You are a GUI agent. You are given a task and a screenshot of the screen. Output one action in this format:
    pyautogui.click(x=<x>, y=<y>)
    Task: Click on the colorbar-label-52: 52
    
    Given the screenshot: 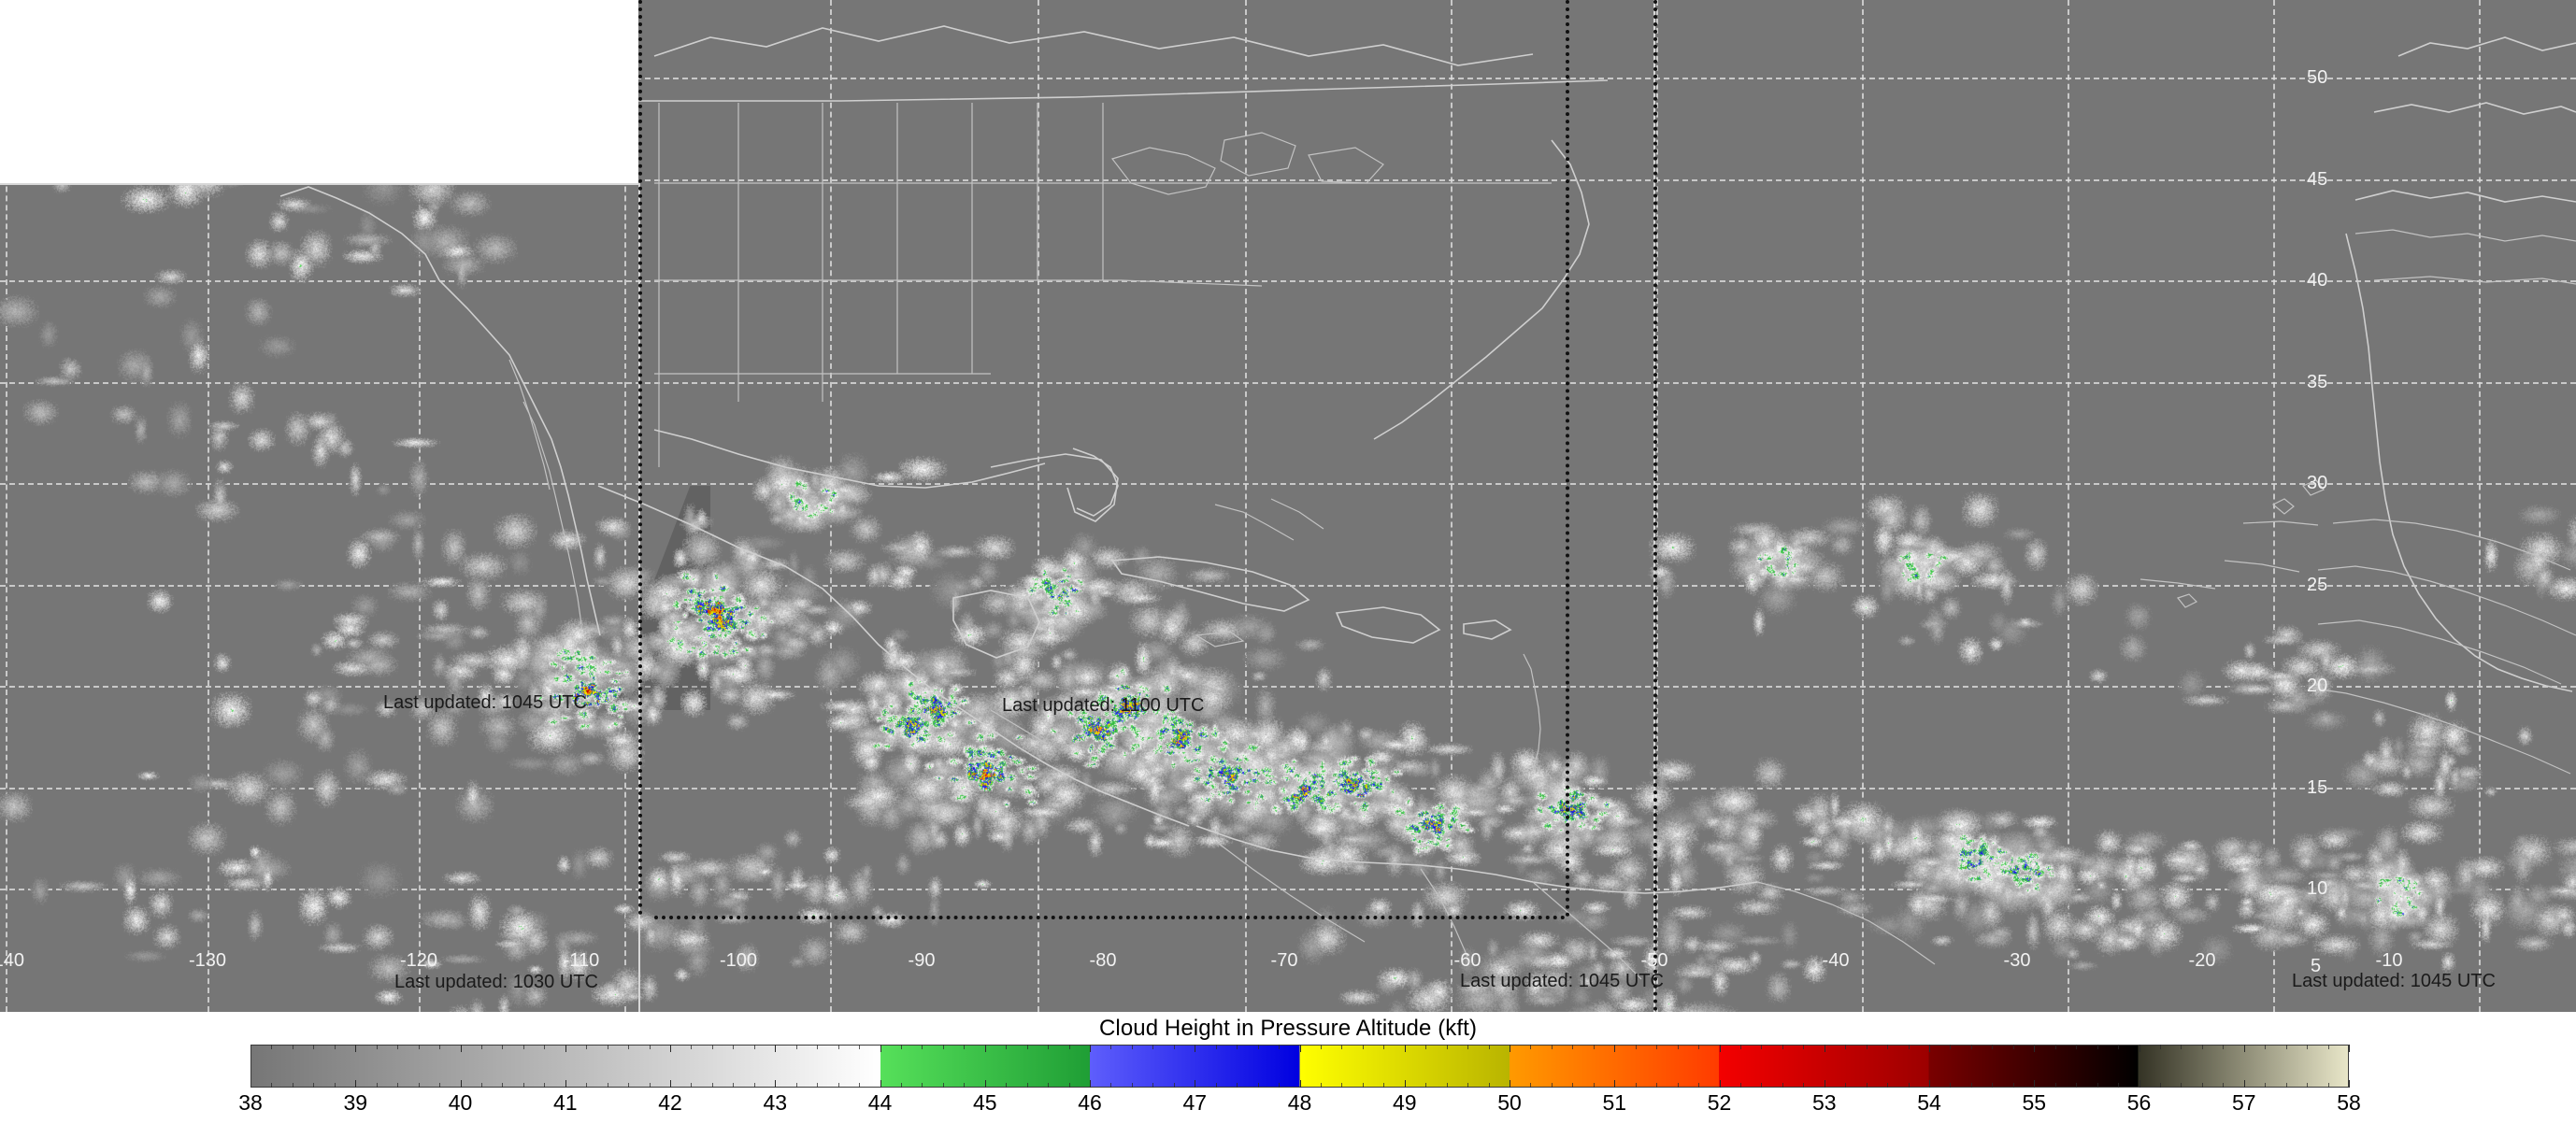 What is the action you would take?
    pyautogui.click(x=1719, y=1103)
    